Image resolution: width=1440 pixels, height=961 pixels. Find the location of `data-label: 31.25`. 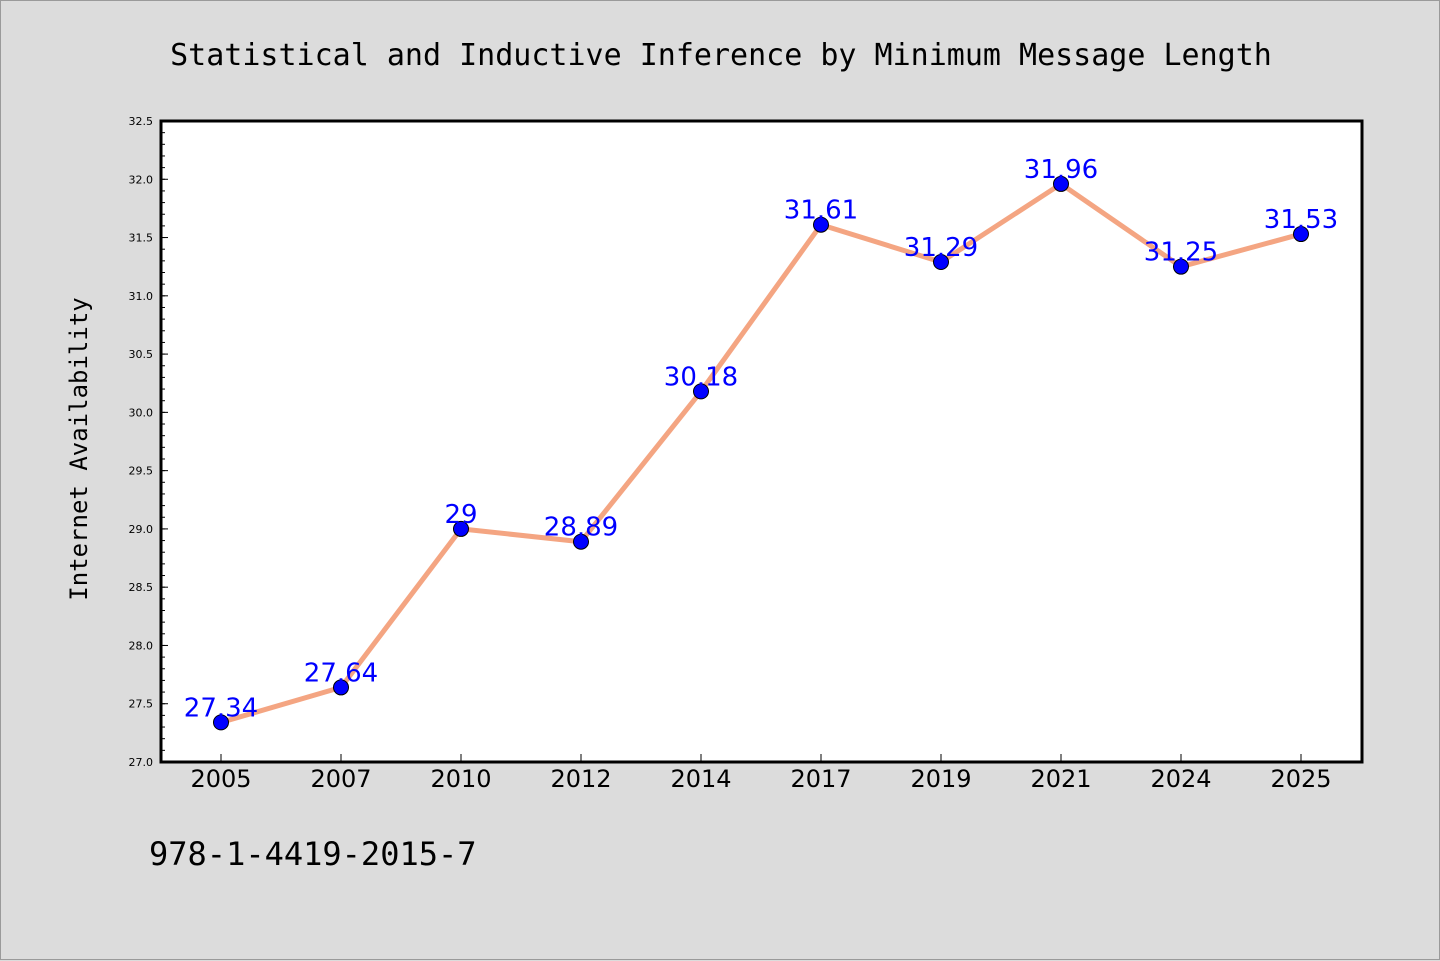

data-label: 31.25 is located at coordinates (1181, 253).